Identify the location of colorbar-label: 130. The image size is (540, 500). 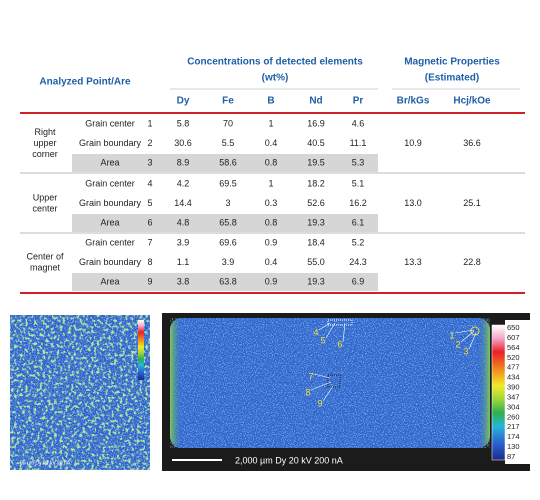
(513, 446).